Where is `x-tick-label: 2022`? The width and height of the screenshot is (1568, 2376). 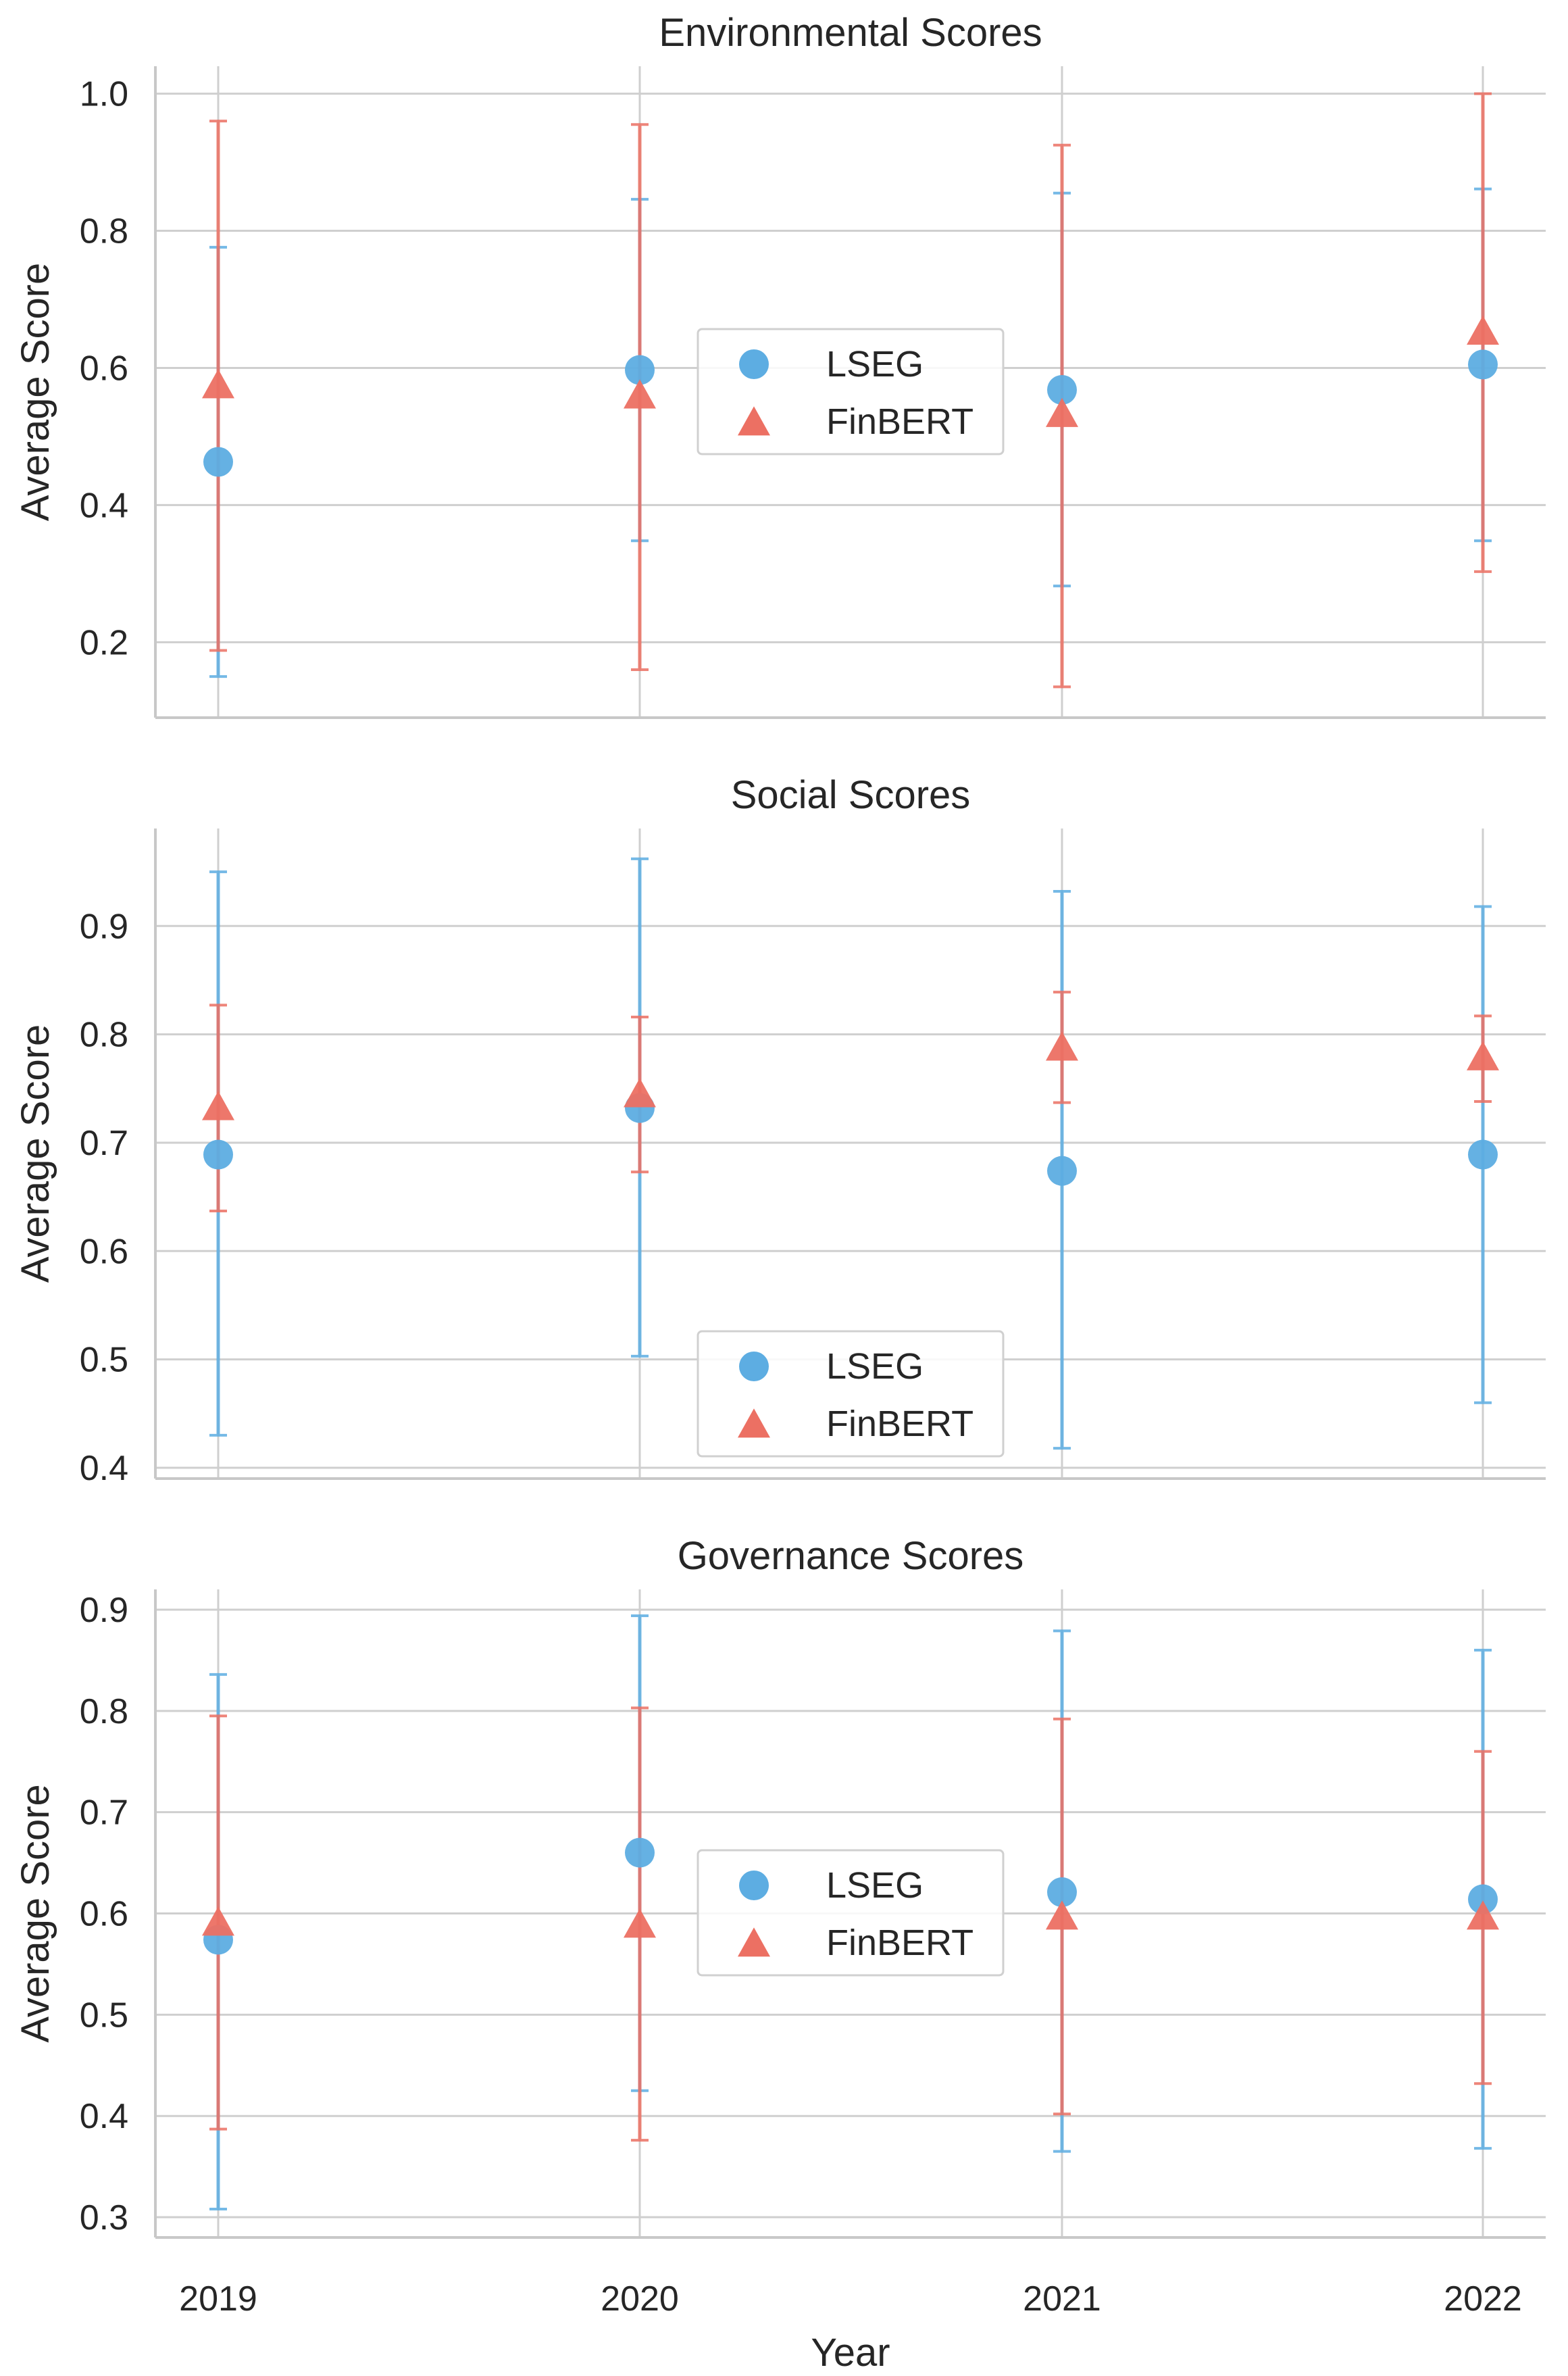 x-tick-label: 2022 is located at coordinates (1483, 2299).